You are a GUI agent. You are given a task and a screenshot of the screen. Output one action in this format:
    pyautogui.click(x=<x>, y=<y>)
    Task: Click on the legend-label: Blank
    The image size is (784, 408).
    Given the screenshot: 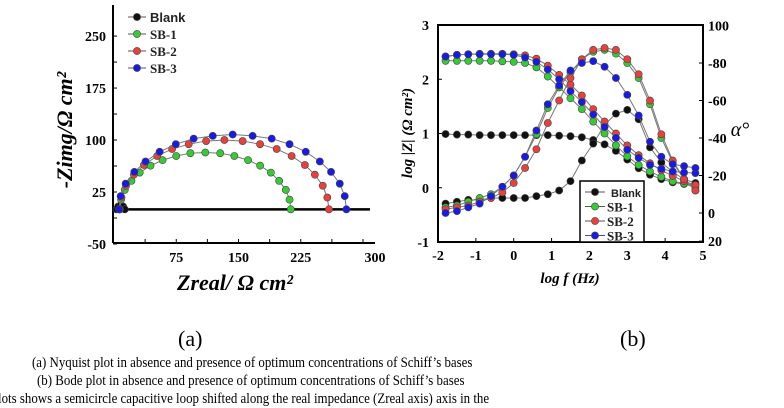 What is the action you would take?
    pyautogui.click(x=626, y=194)
    